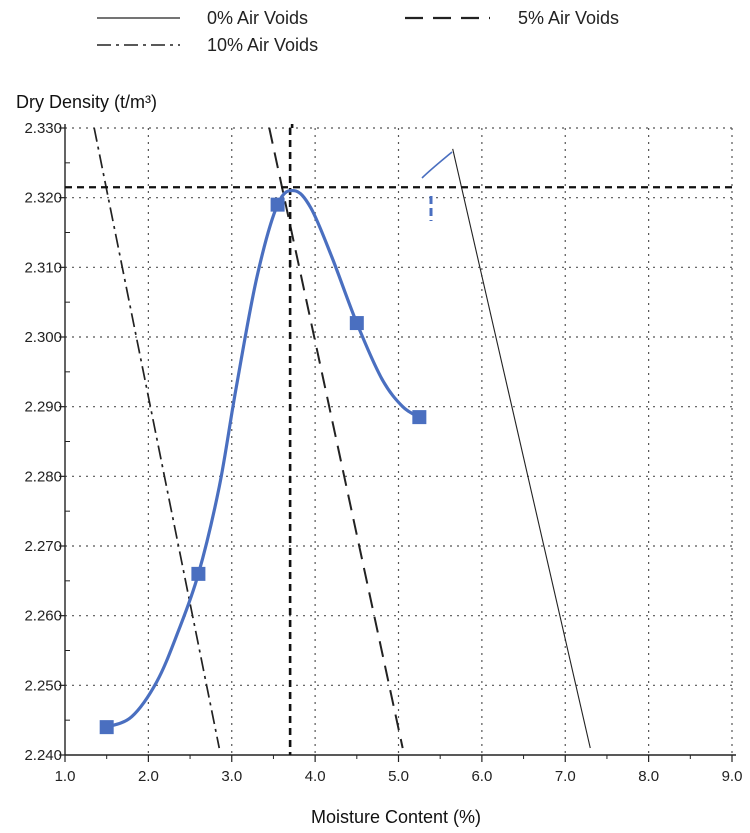 This screenshot has width=750, height=833. What do you see at coordinates (568, 18) in the screenshot?
I see `legend-label-5pct: 5% Air Voids` at bounding box center [568, 18].